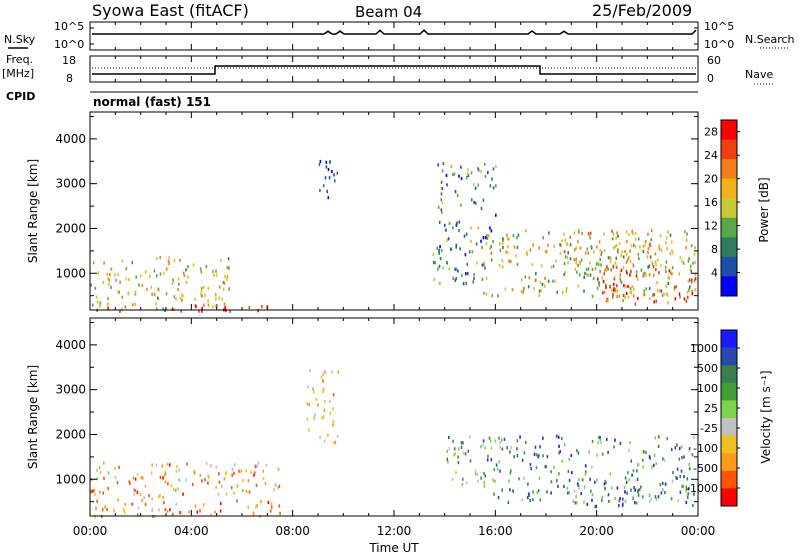  I want to click on x-tick-label: 20:00, so click(596, 531).